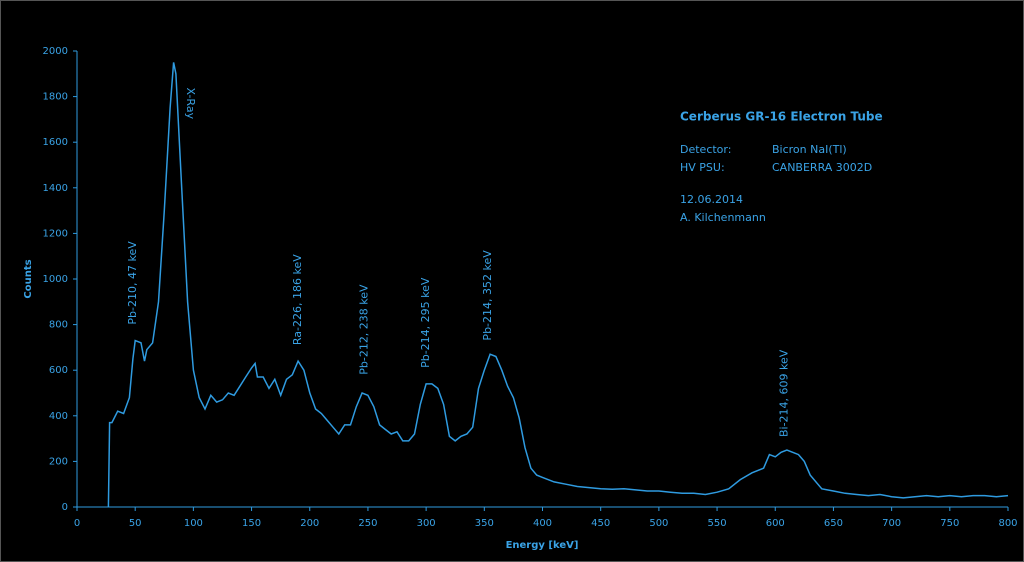  What do you see at coordinates (891, 523) in the screenshot?
I see `x-tick-label: 700` at bounding box center [891, 523].